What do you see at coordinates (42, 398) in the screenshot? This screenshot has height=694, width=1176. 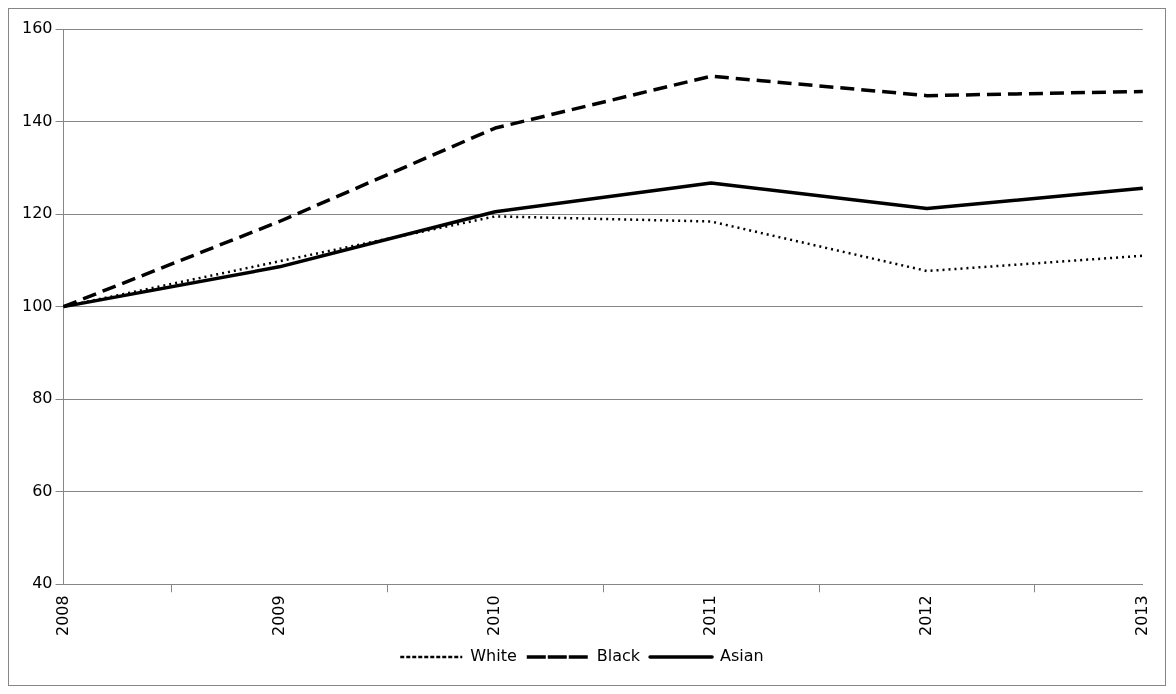 I see `y-tick-label: 80` at bounding box center [42, 398].